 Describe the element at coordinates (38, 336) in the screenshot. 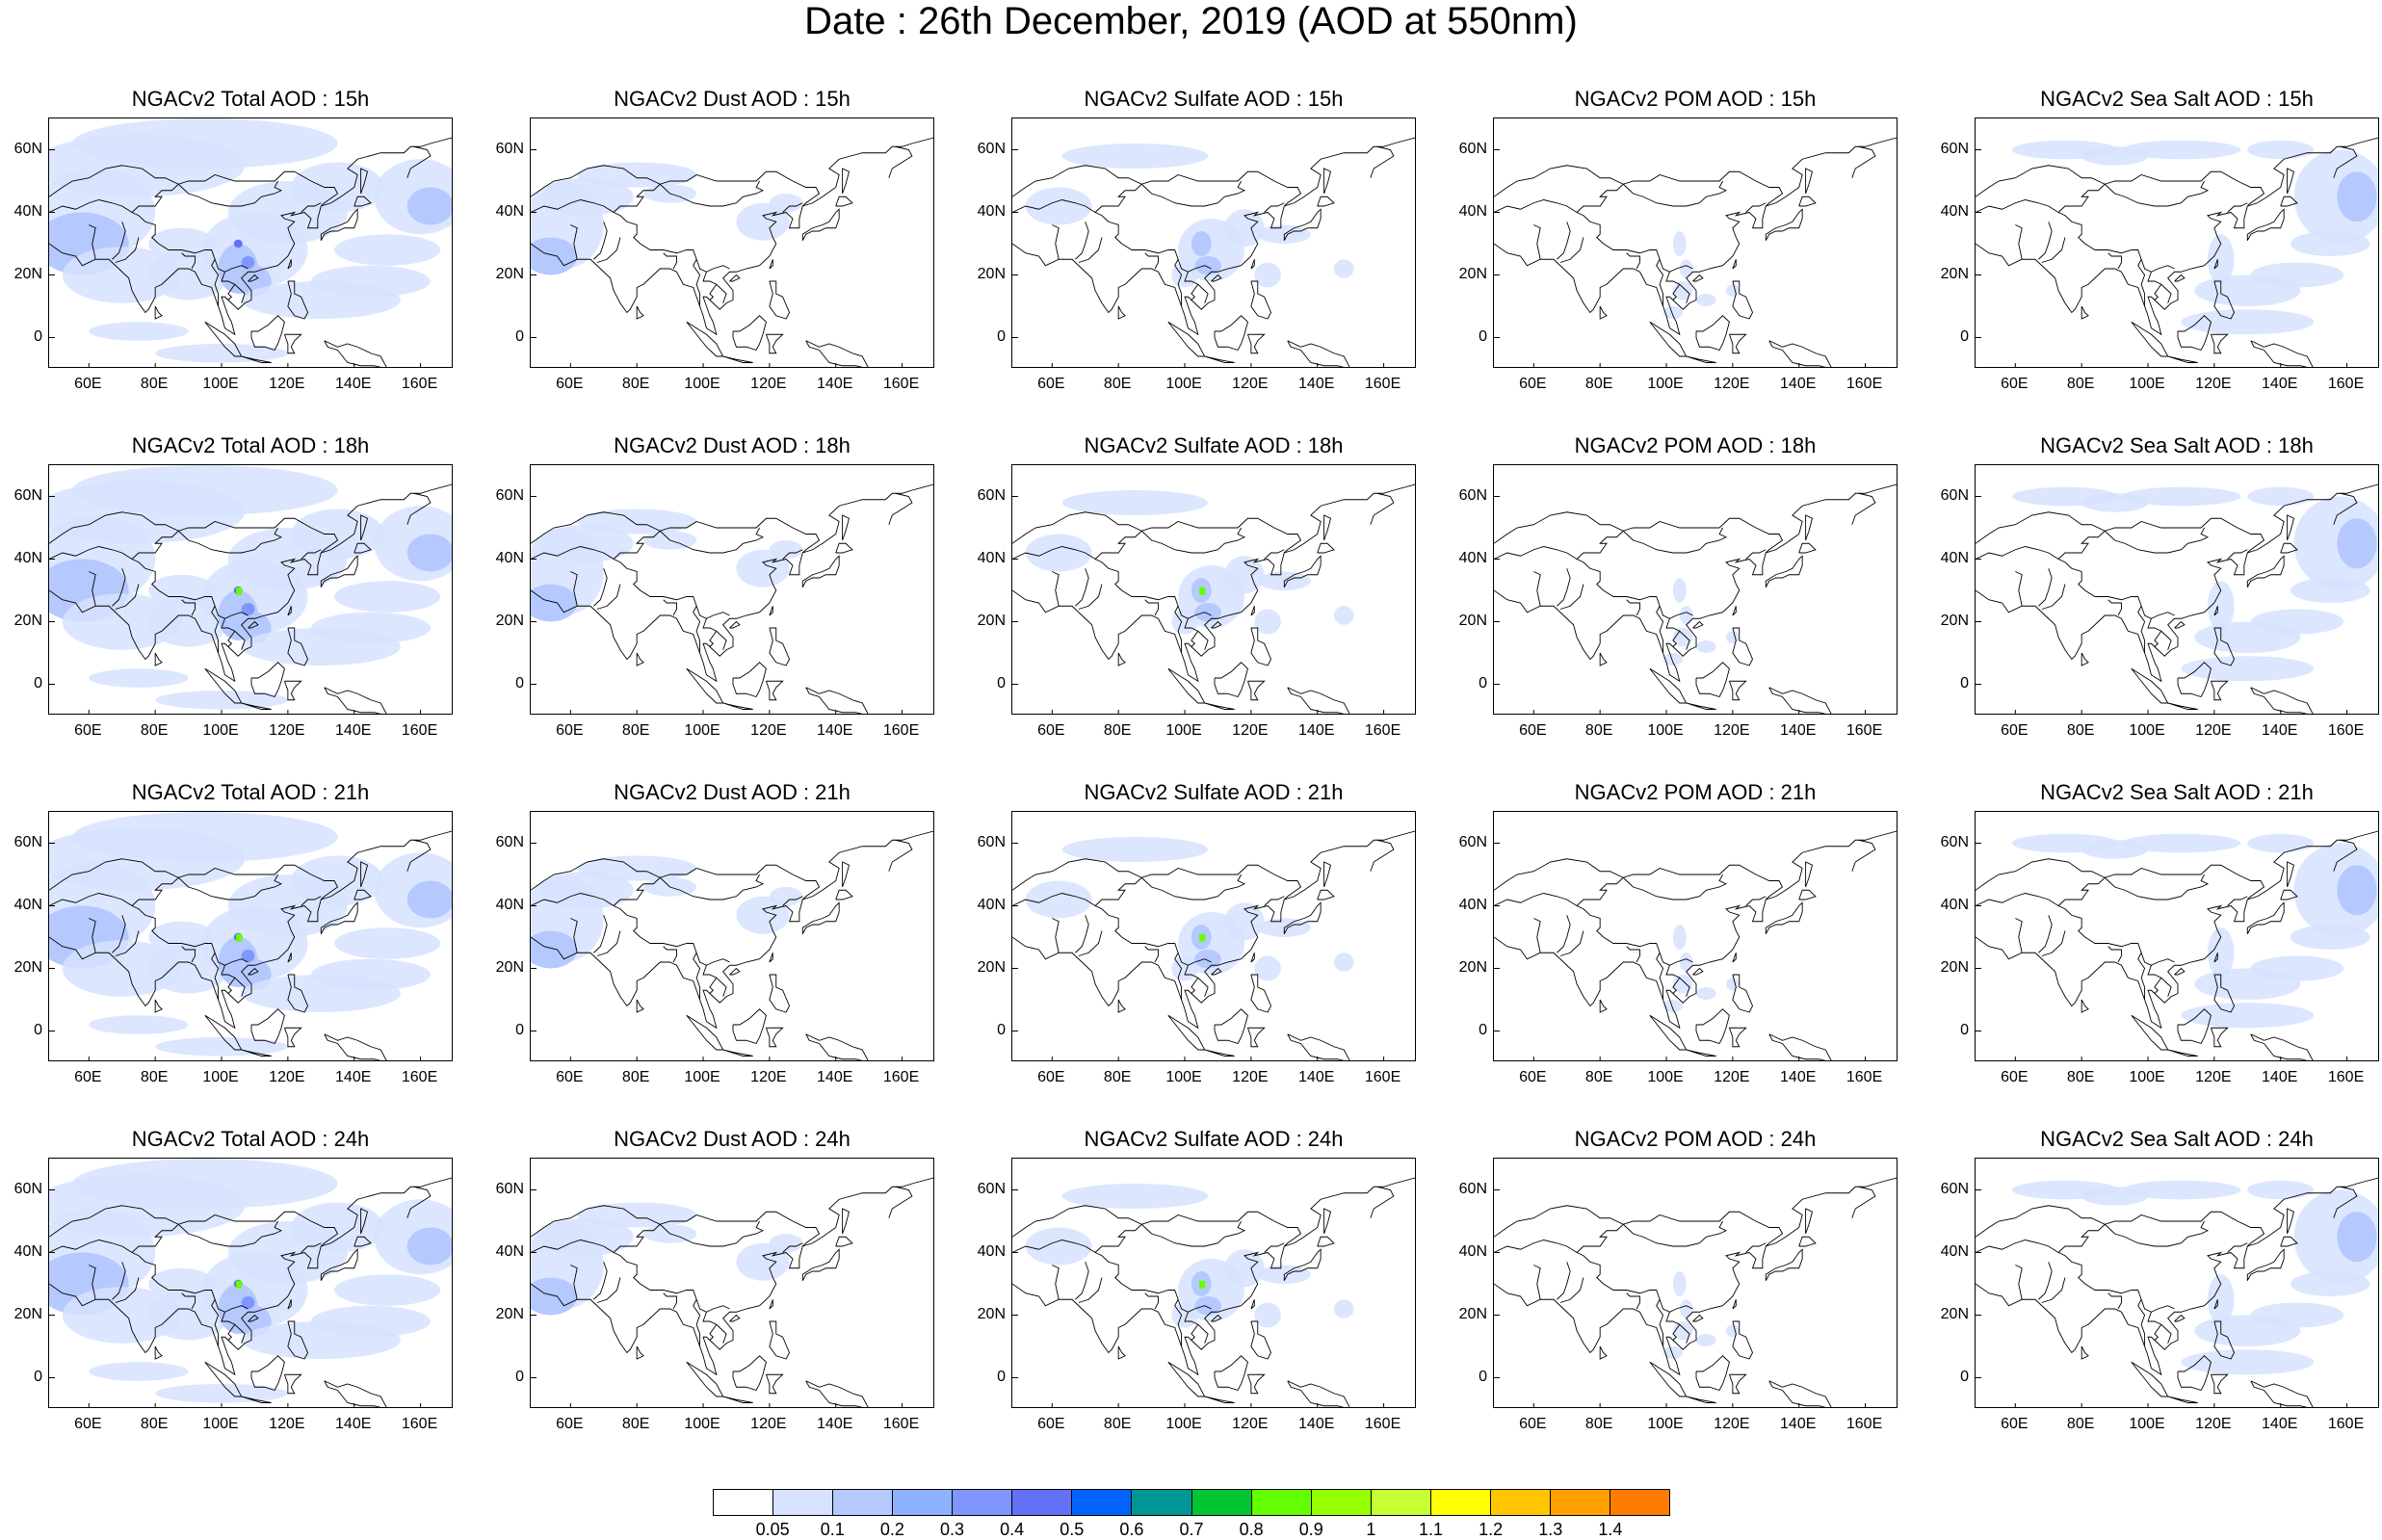

I see `y-tick-label: 0` at that location.